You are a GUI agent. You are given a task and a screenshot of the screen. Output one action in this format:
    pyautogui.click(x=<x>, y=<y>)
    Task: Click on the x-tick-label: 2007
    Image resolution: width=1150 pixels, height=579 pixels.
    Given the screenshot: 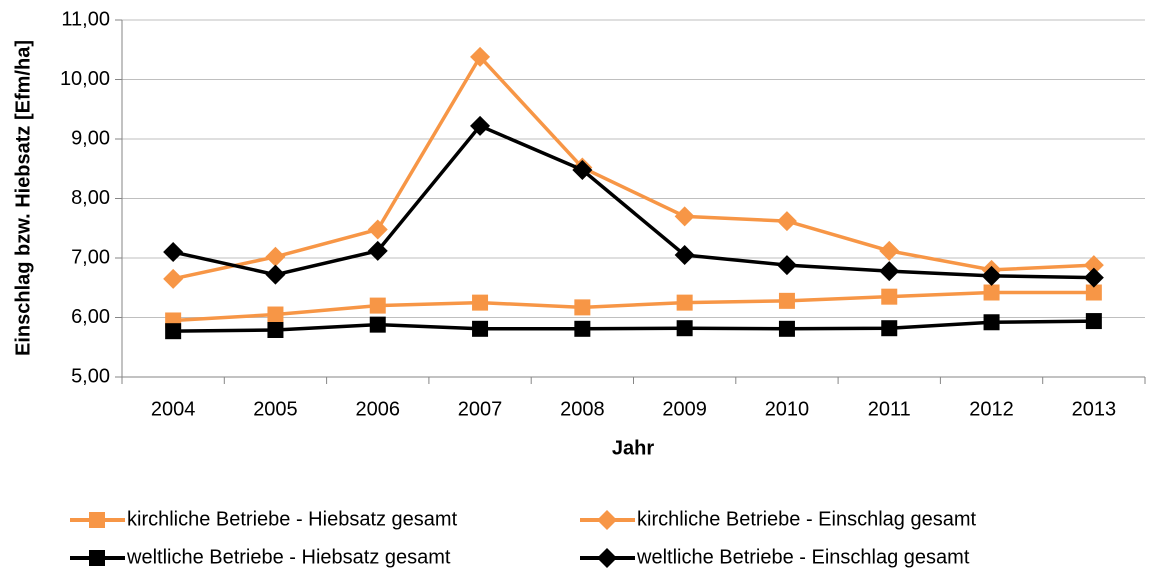 What is the action you would take?
    pyautogui.click(x=480, y=409)
    